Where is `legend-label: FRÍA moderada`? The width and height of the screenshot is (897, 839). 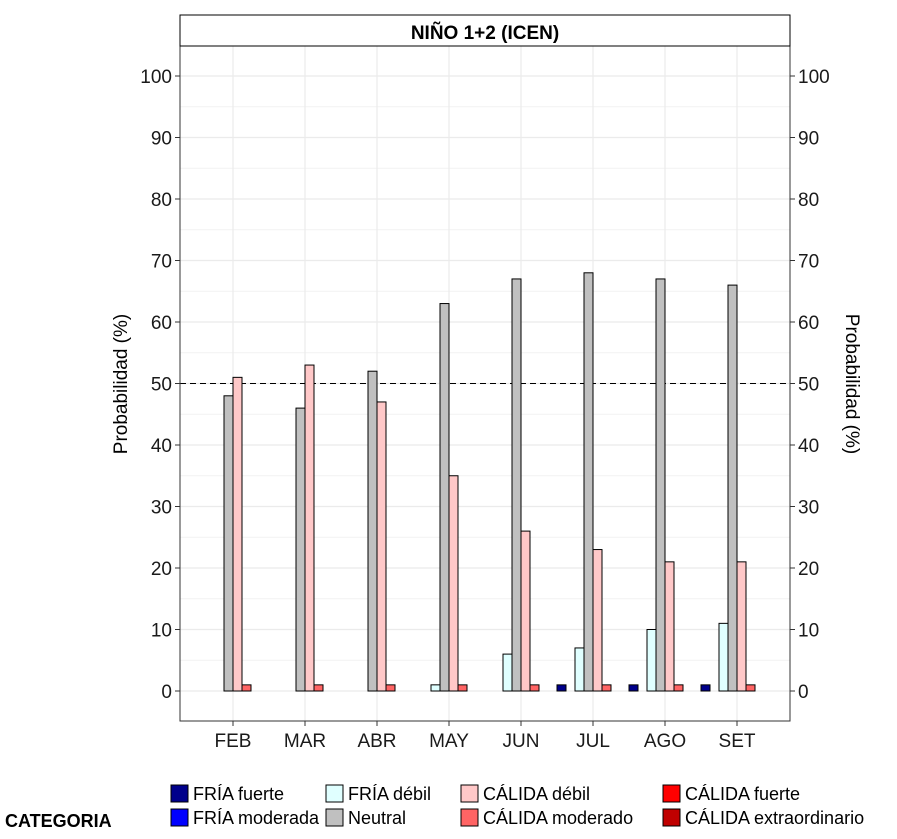 legend-label: FRÍA moderada is located at coordinates (256, 818).